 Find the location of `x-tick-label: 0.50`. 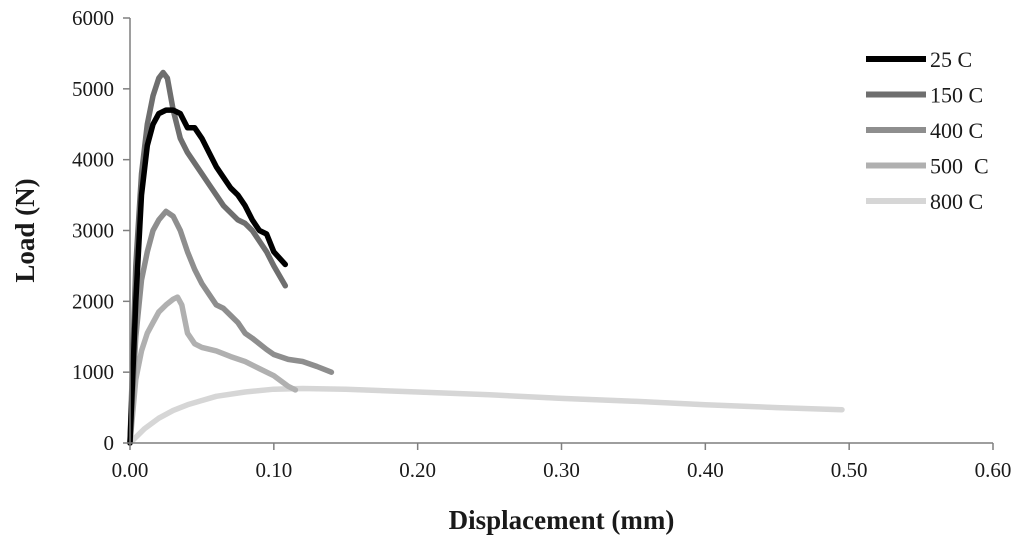

x-tick-label: 0.50 is located at coordinates (849, 470).